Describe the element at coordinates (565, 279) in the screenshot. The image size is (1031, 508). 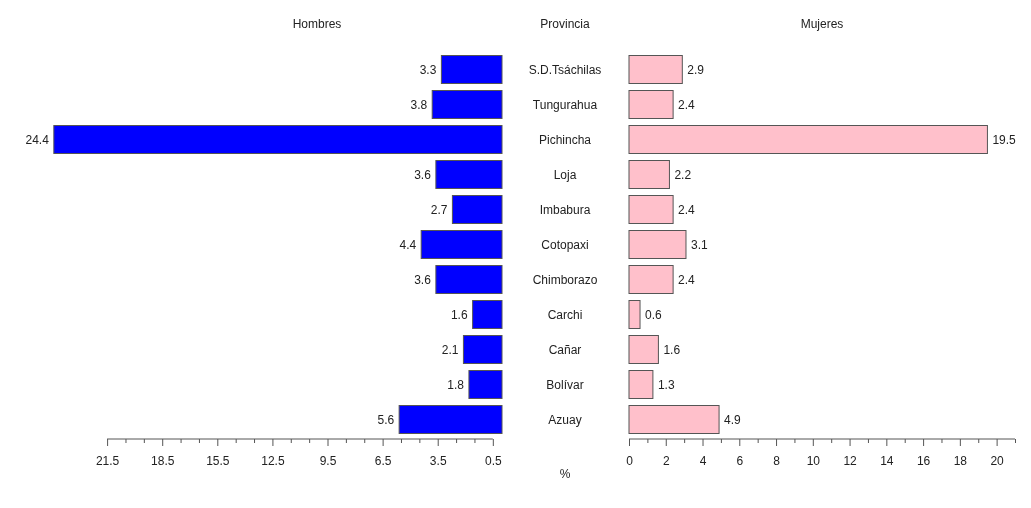
I see `y-tick-label: Chimborazo` at that location.